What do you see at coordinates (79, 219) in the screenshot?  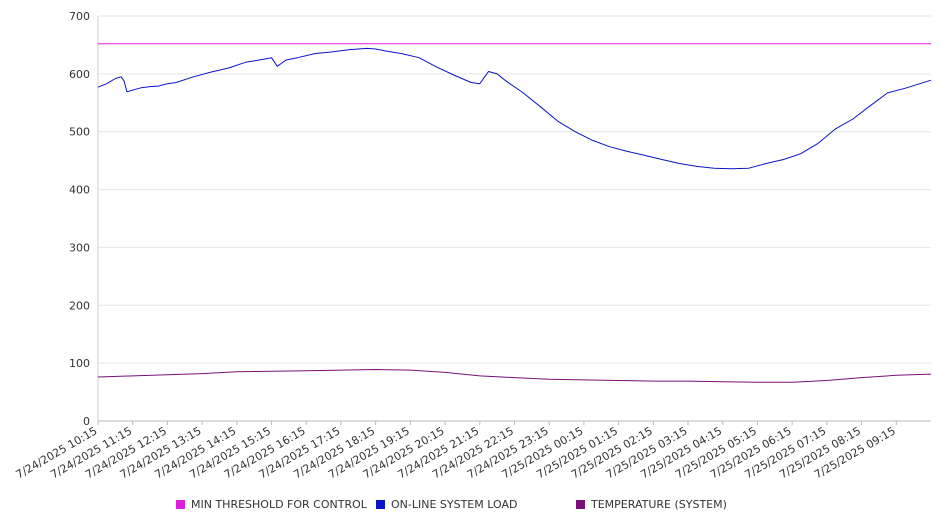 I see `y-tick-labels: 0 100 200 300 400 500 600 700` at bounding box center [79, 219].